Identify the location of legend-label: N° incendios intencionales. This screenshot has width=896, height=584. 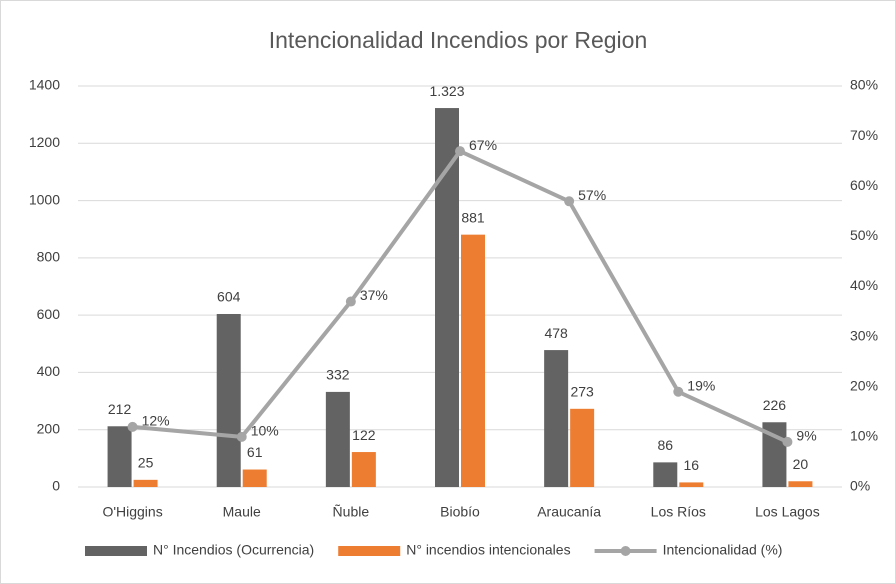
(488, 550).